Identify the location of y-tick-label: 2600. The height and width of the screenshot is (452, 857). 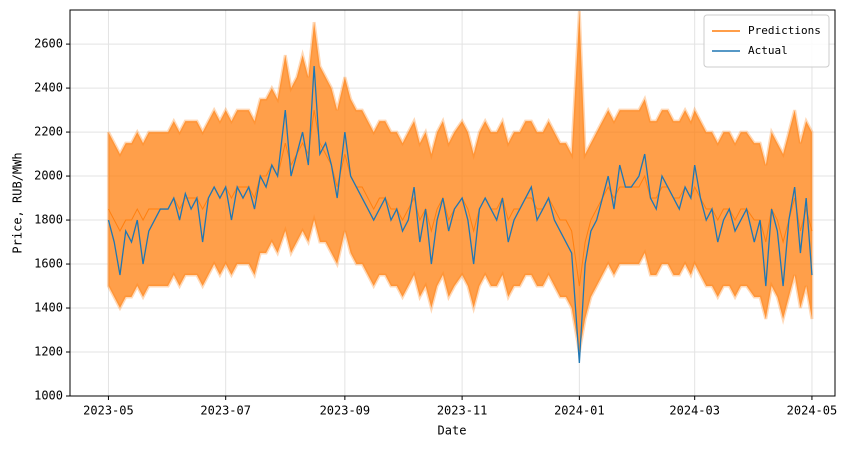
(48, 44).